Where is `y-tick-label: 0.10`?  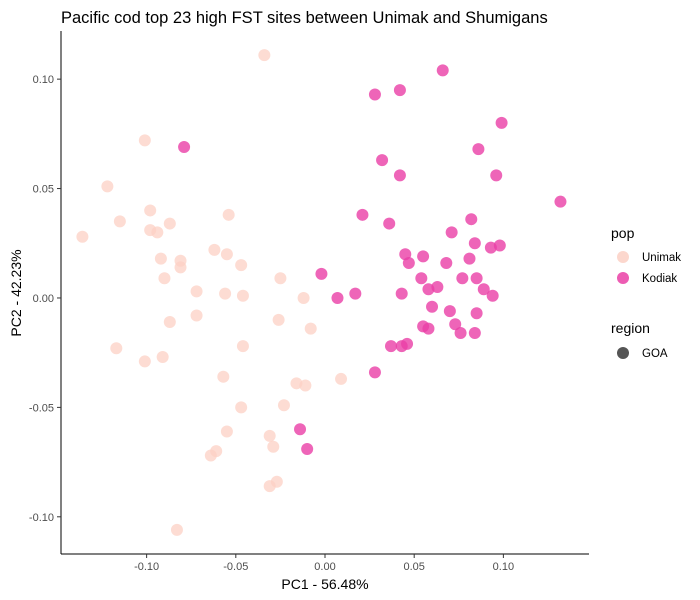 y-tick-label: 0.10 is located at coordinates (43, 80).